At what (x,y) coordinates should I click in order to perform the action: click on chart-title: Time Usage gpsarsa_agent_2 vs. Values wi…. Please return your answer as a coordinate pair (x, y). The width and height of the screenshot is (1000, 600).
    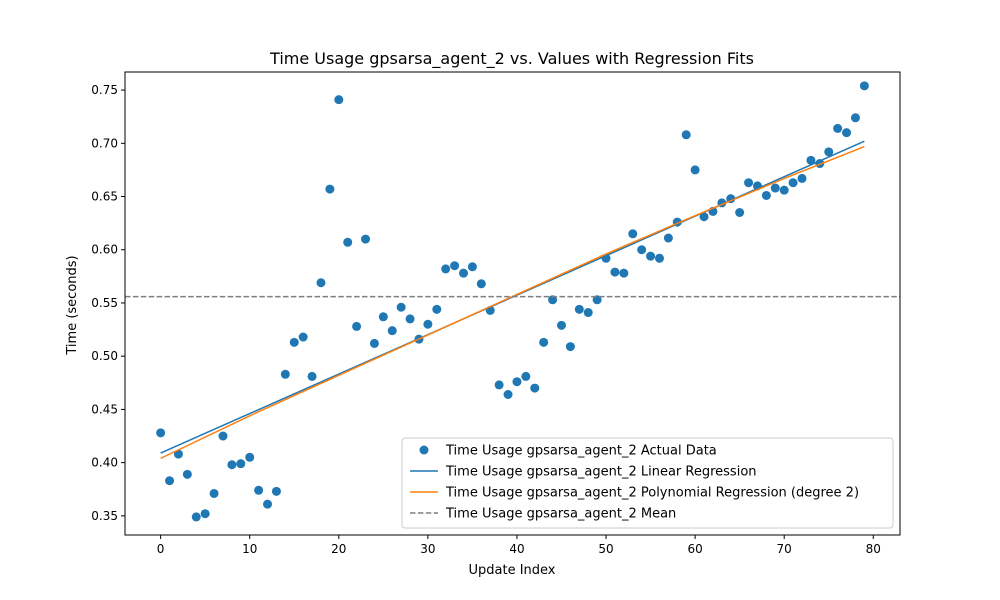
    Looking at the image, I should click on (511, 59).